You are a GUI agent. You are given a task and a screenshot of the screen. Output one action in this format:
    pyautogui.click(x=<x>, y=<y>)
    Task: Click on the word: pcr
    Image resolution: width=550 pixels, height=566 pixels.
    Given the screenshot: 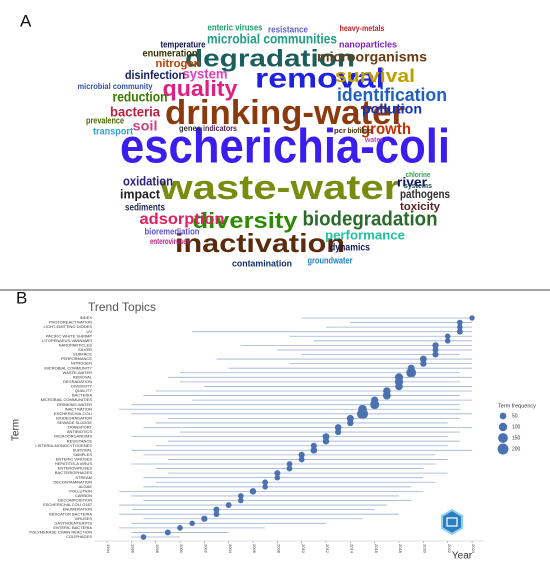 What is the action you would take?
    pyautogui.click(x=340, y=131)
    